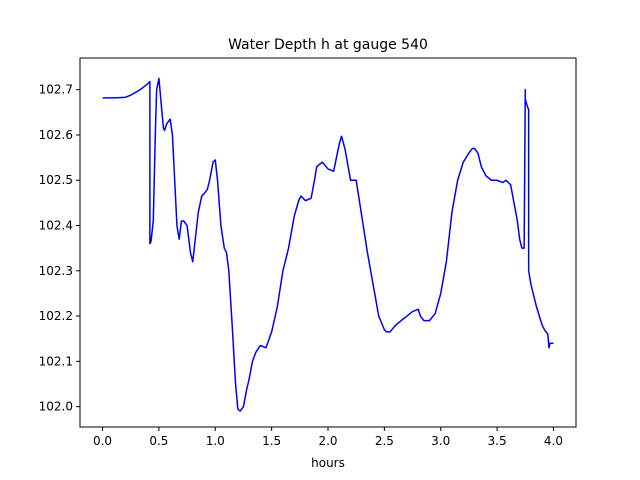  Describe the element at coordinates (553, 441) in the screenshot. I see `x-tick-label: 4.0` at that location.